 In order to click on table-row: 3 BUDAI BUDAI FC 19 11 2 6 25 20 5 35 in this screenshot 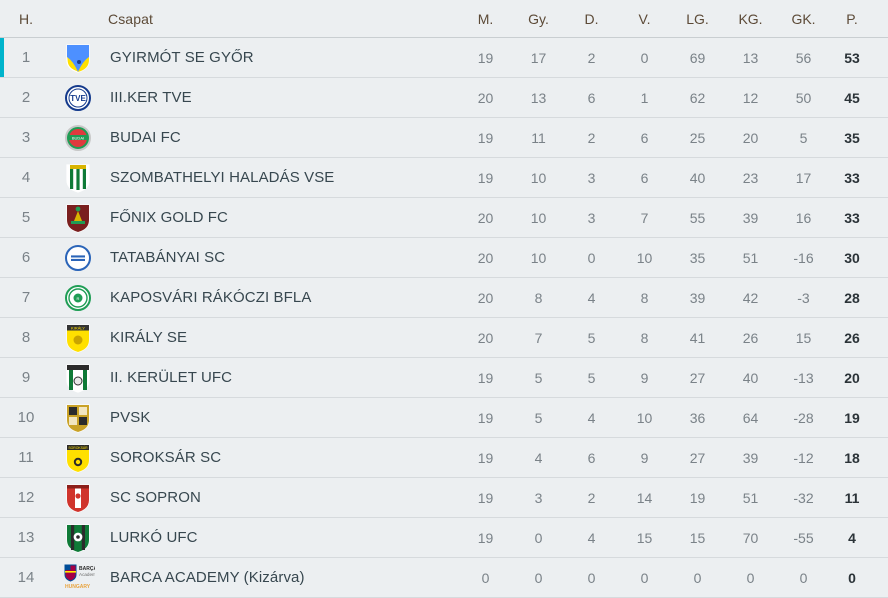, I will do `click(444, 138)`.